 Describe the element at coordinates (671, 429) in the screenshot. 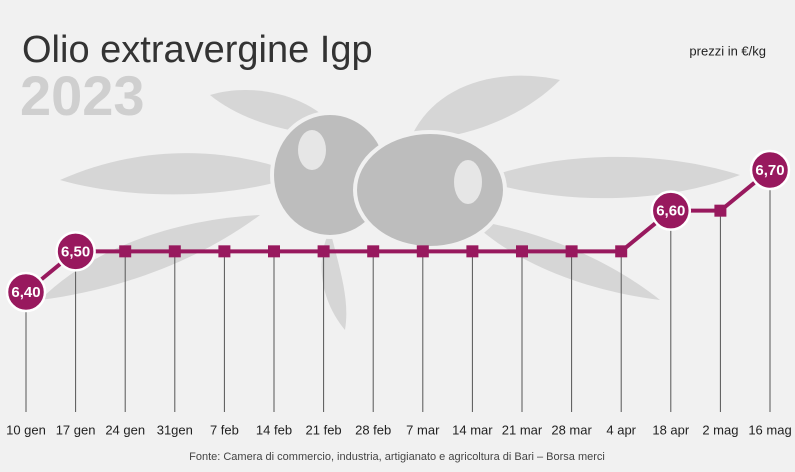

I see `x-tick-label: 18 apr` at that location.